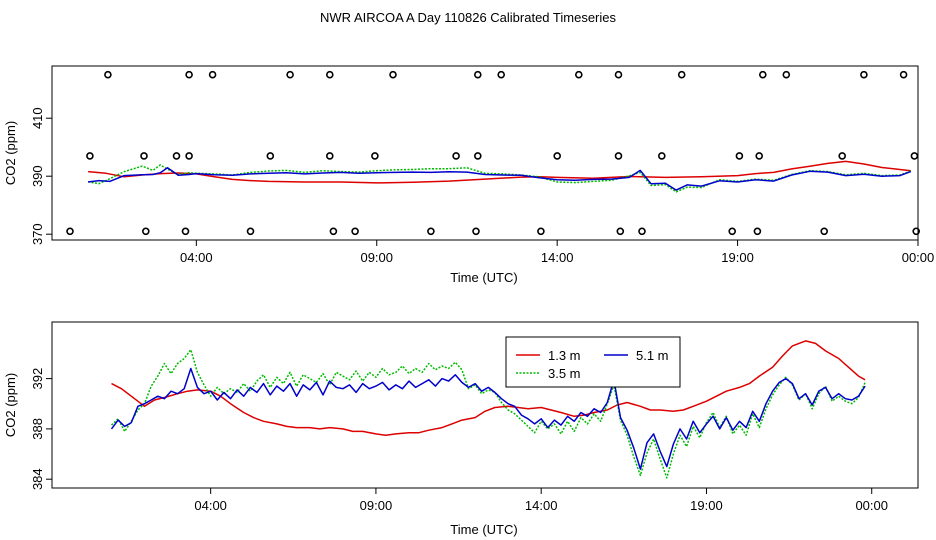 Image resolution: width=936 pixels, height=540 pixels. I want to click on top-series-5-1-m, so click(500, 179).